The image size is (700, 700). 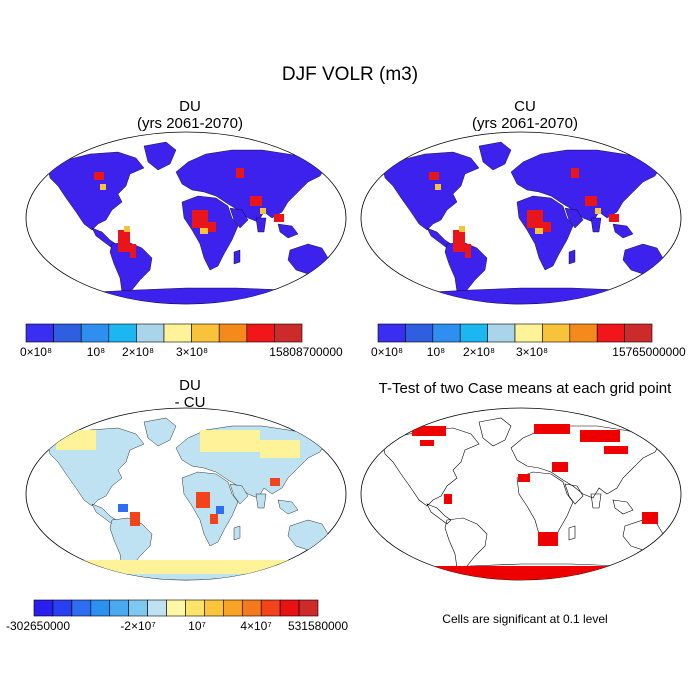 I want to click on du-colorbar-label: 2×10⁸, so click(x=138, y=352).